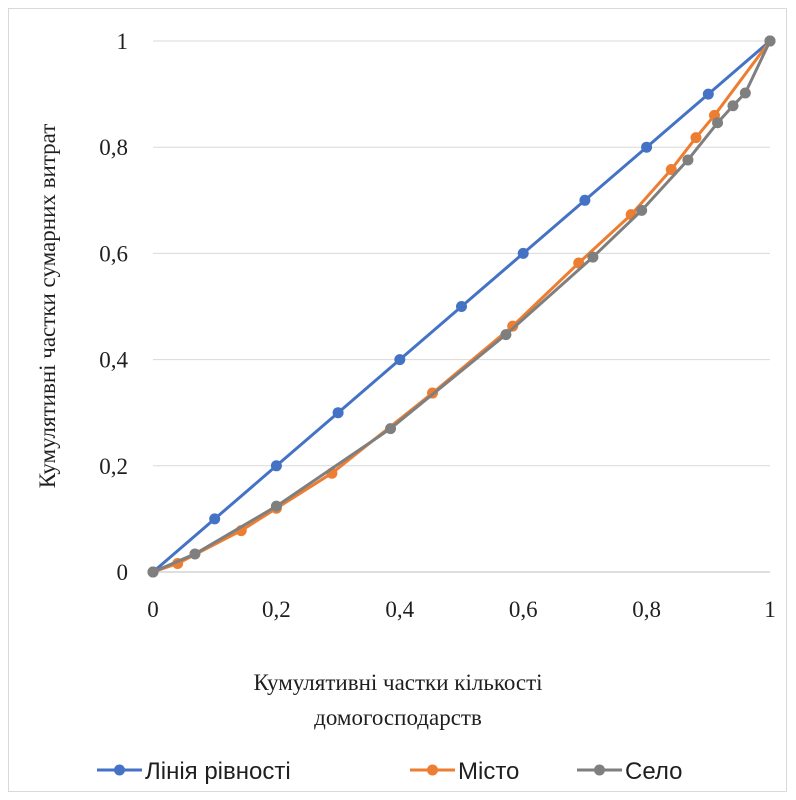  I want to click on legend-label: Місто, so click(488, 771).